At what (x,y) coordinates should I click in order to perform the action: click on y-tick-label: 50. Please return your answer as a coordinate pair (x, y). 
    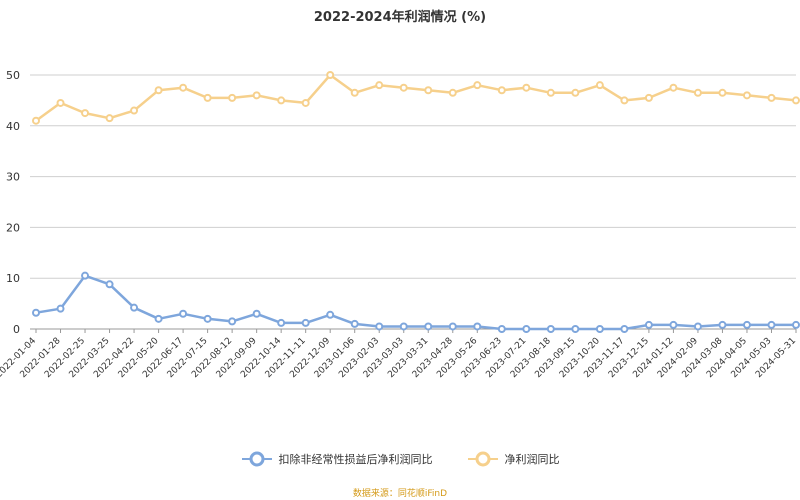
    Looking at the image, I should click on (13, 75).